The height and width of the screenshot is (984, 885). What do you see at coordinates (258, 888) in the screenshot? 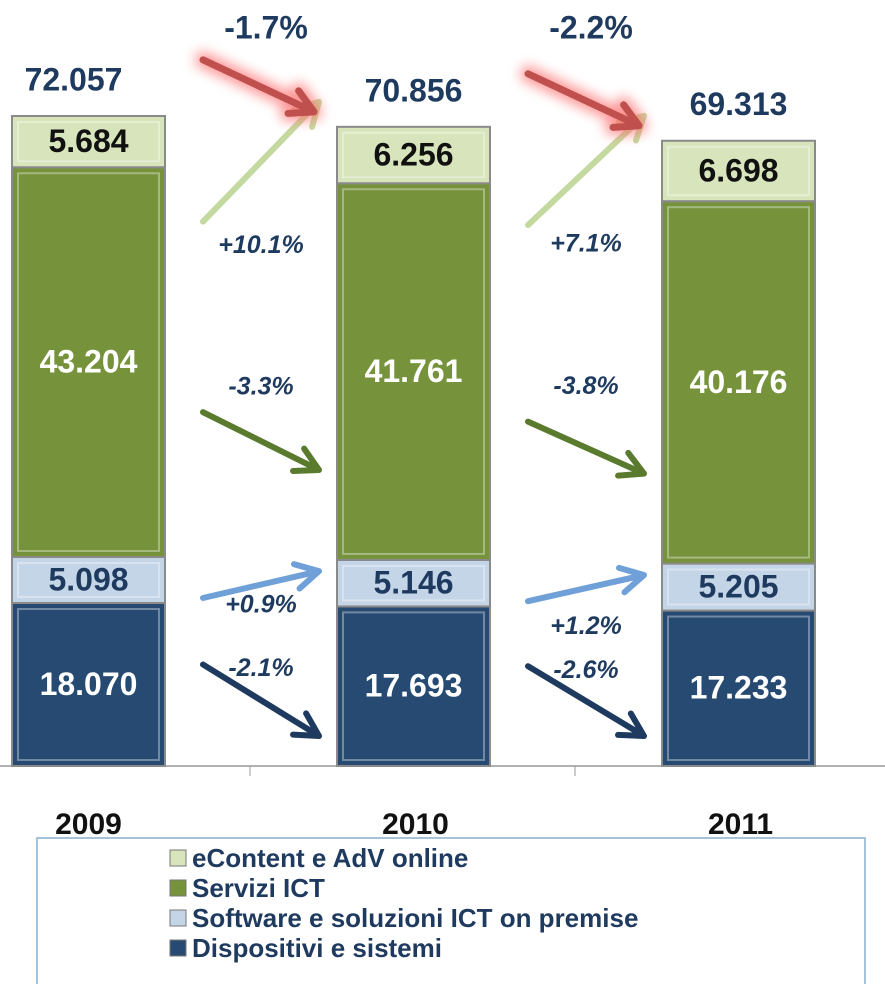
I see `legend-label: Servizi ICT` at bounding box center [258, 888].